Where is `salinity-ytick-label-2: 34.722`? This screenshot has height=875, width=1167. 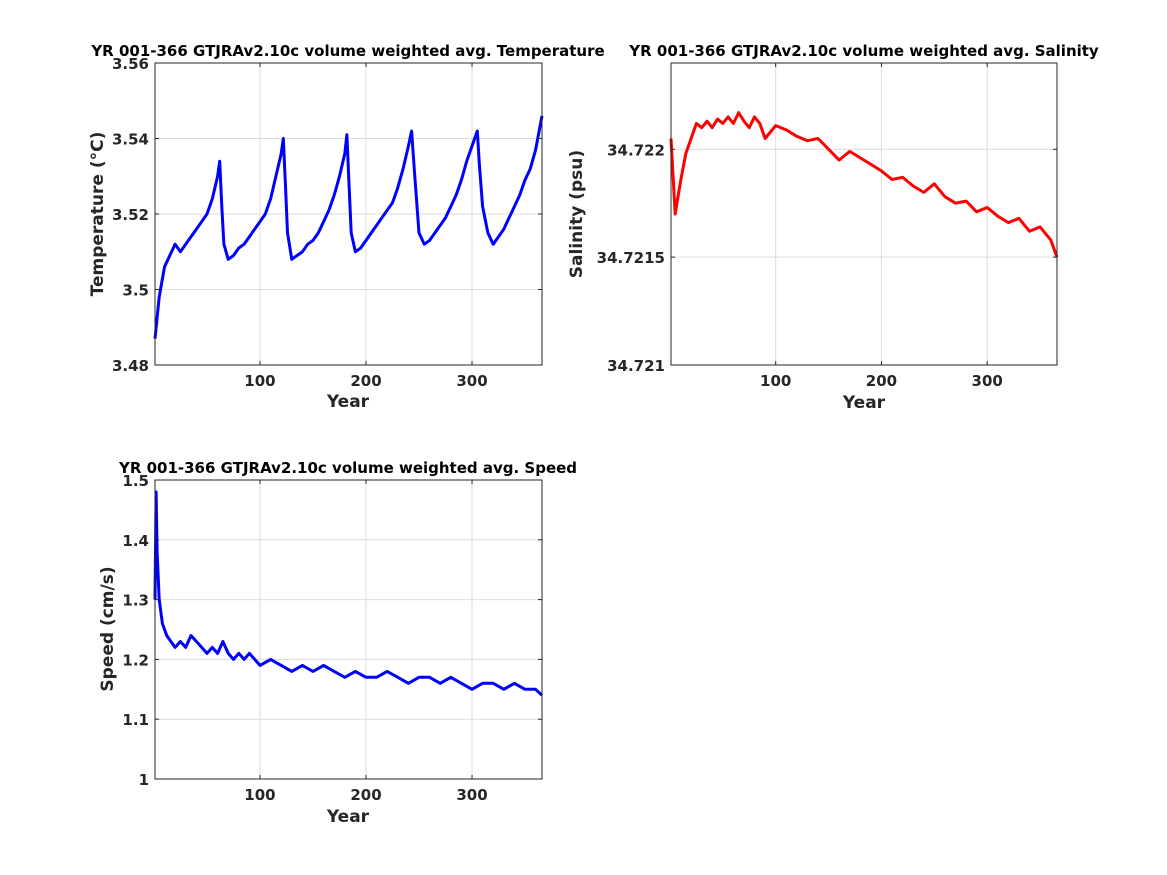
salinity-ytick-label-2: 34.722 is located at coordinates (636, 150).